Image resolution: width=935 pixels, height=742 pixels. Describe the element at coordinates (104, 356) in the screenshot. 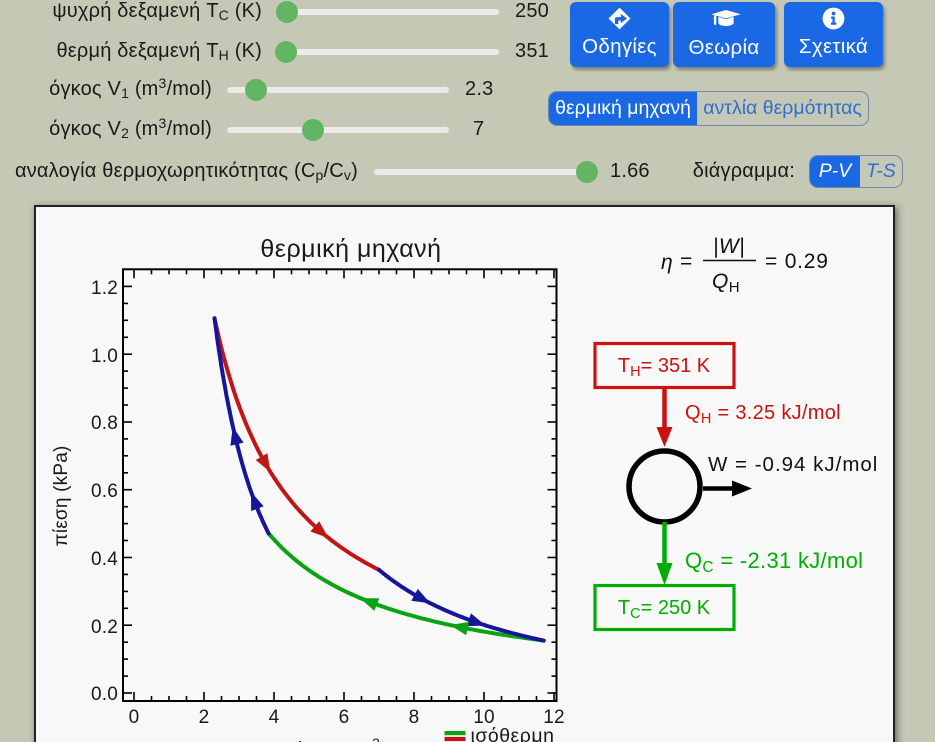

I see `svg-text: 1.0` at that location.